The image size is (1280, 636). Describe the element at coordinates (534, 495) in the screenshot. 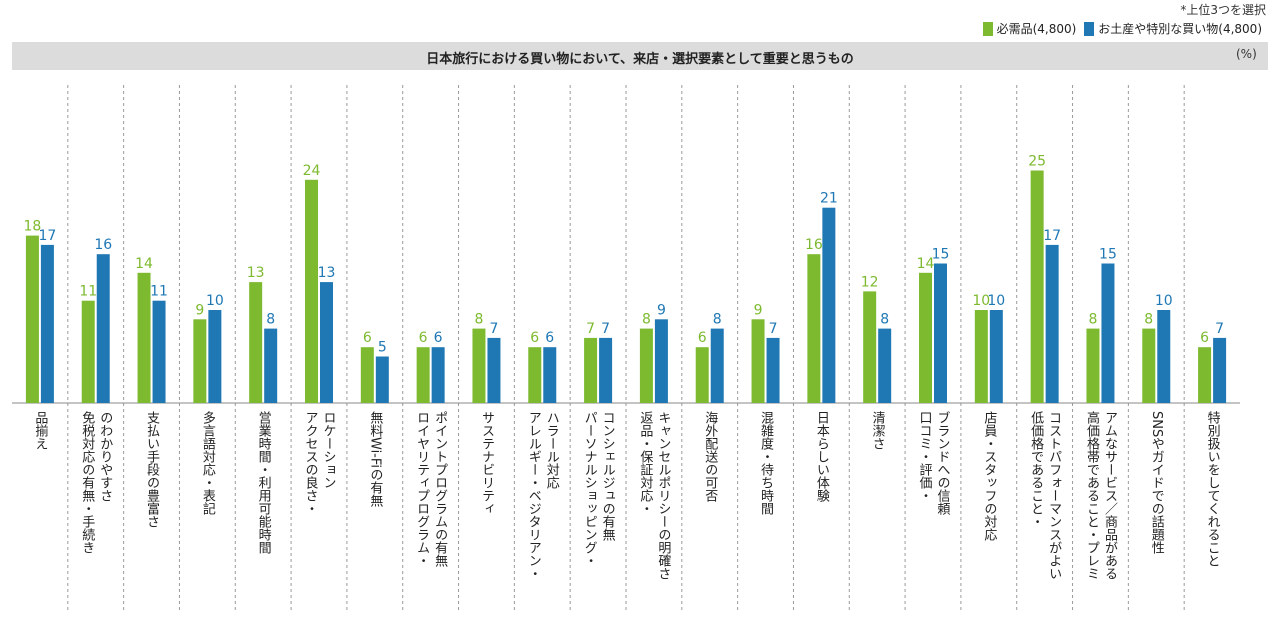

I see `category-label: アレルギー・ベジタリアン・` at that location.